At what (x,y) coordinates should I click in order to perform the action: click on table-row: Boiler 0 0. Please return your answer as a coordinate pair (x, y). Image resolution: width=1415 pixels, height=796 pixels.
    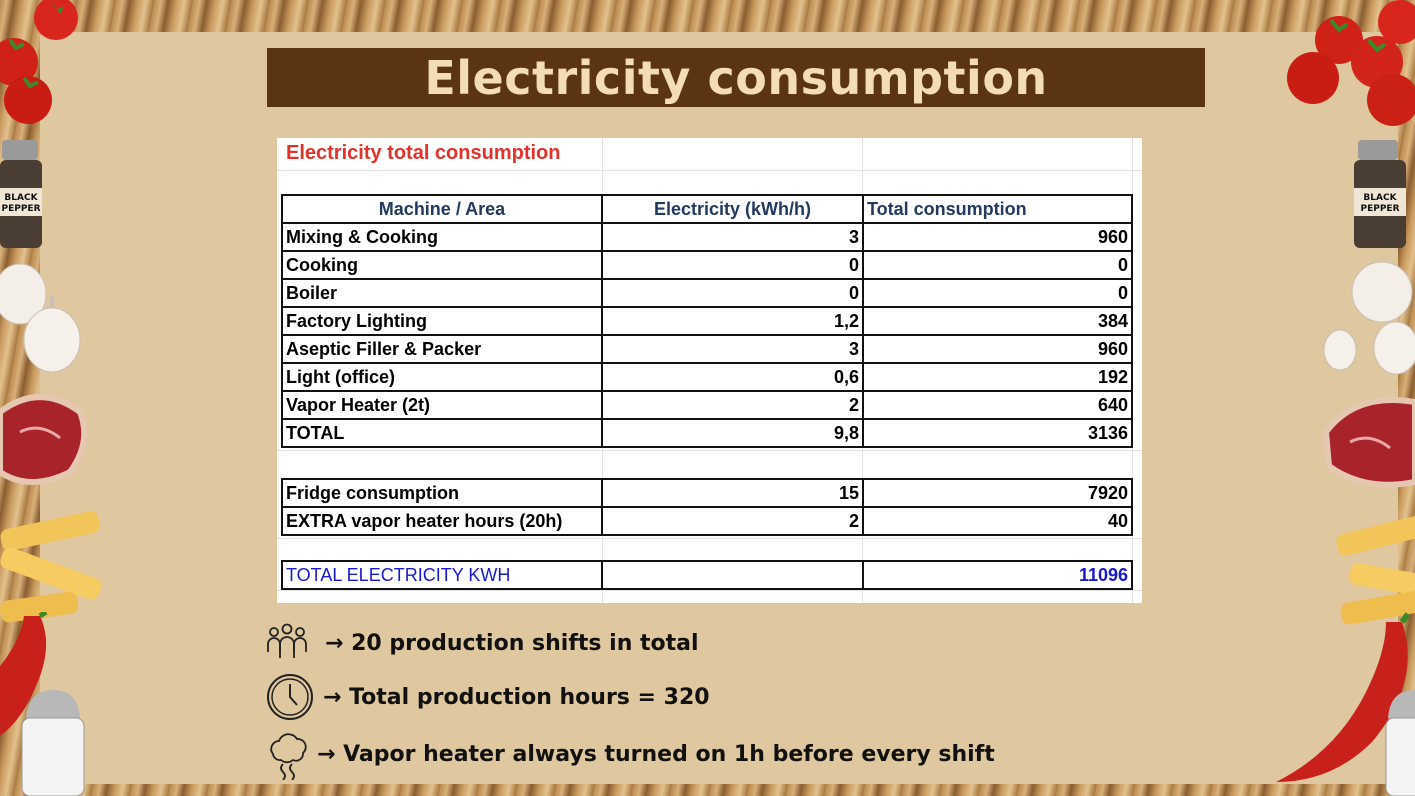
    Looking at the image, I should click on (707, 293).